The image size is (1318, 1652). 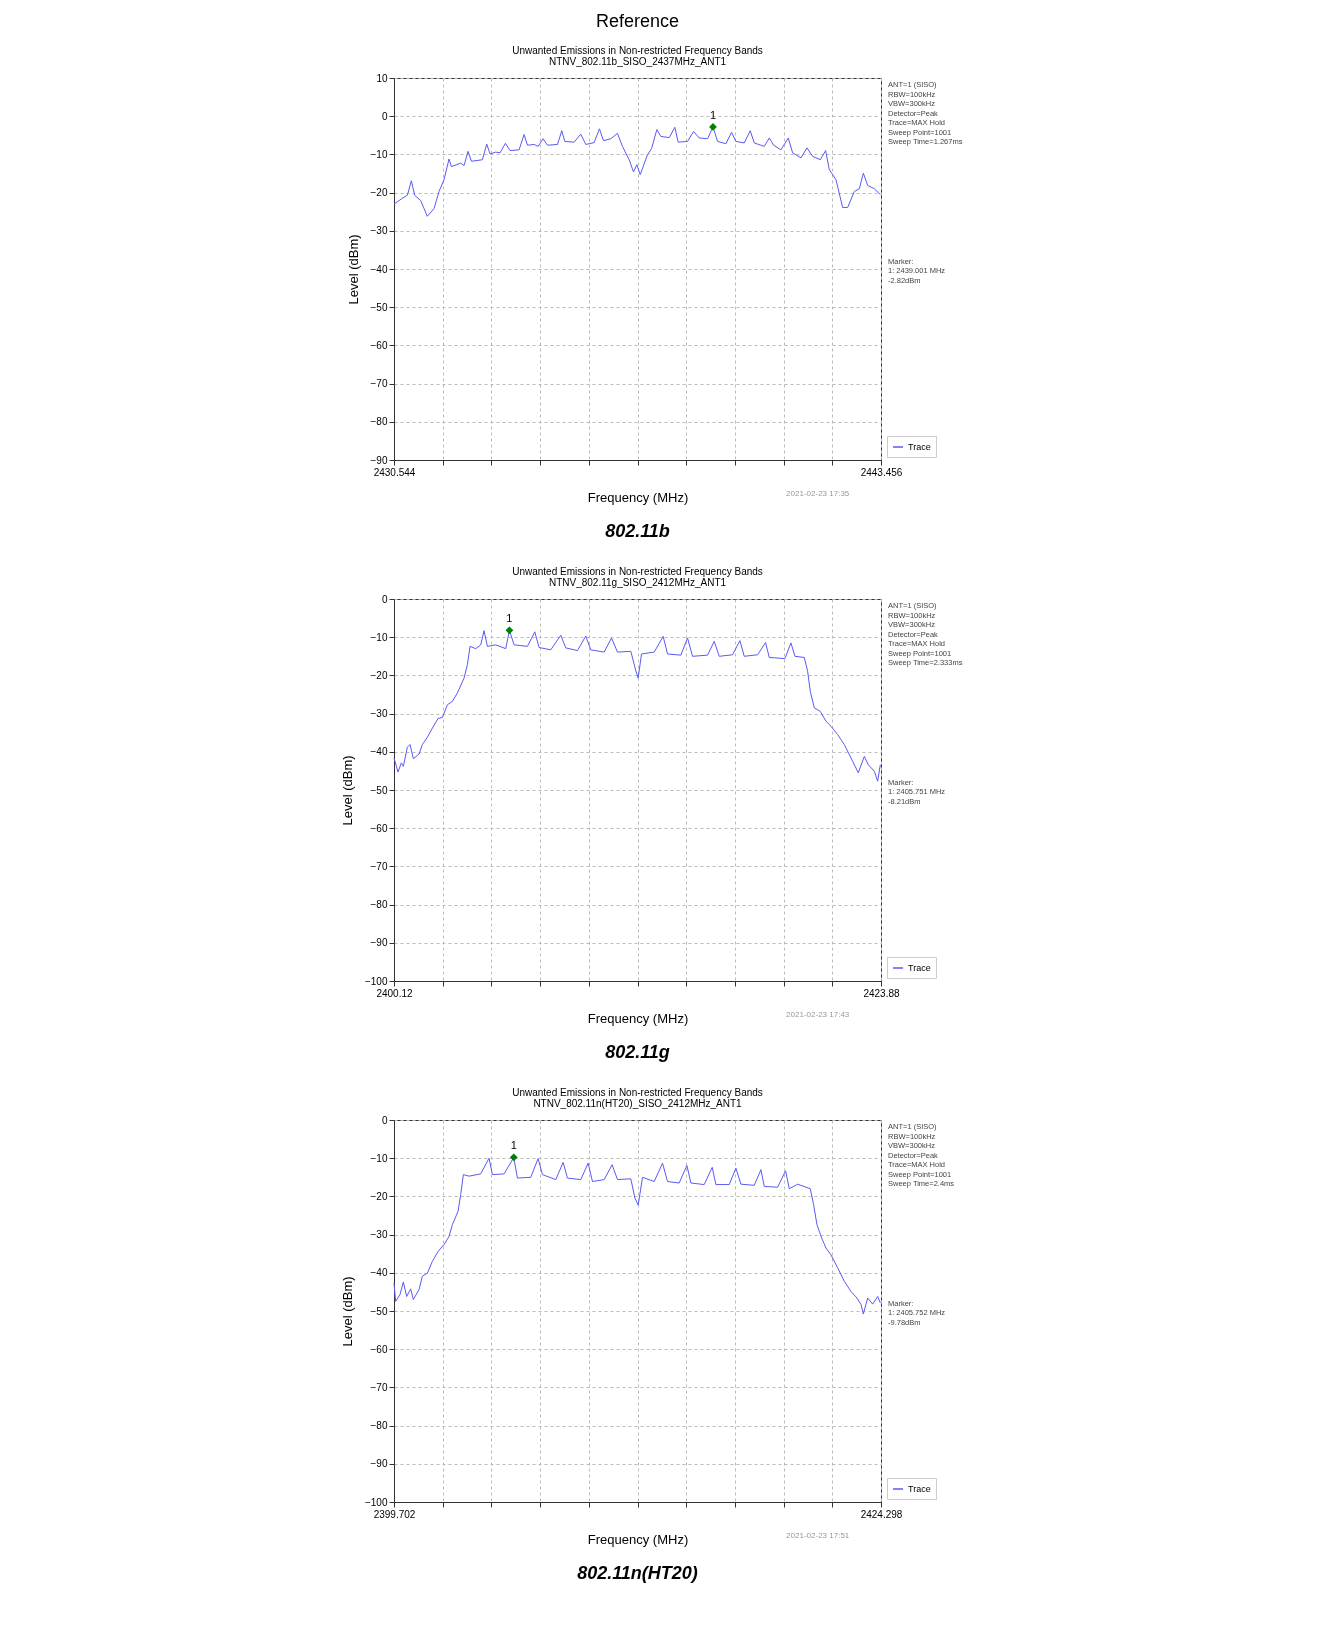 What do you see at coordinates (637, 1573) in the screenshot?
I see `text: 802.11n(HT20)` at bounding box center [637, 1573].